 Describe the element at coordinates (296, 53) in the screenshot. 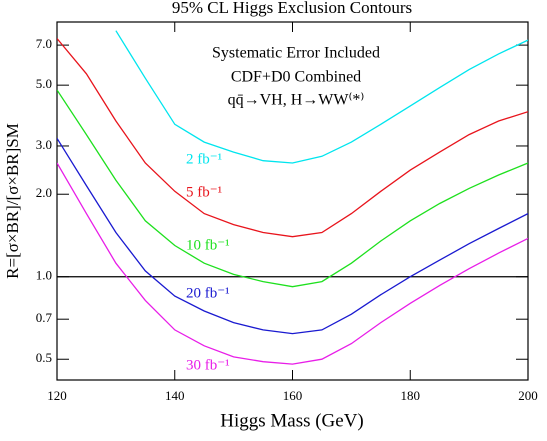

I see `annotation: Systematic Error Included` at that location.